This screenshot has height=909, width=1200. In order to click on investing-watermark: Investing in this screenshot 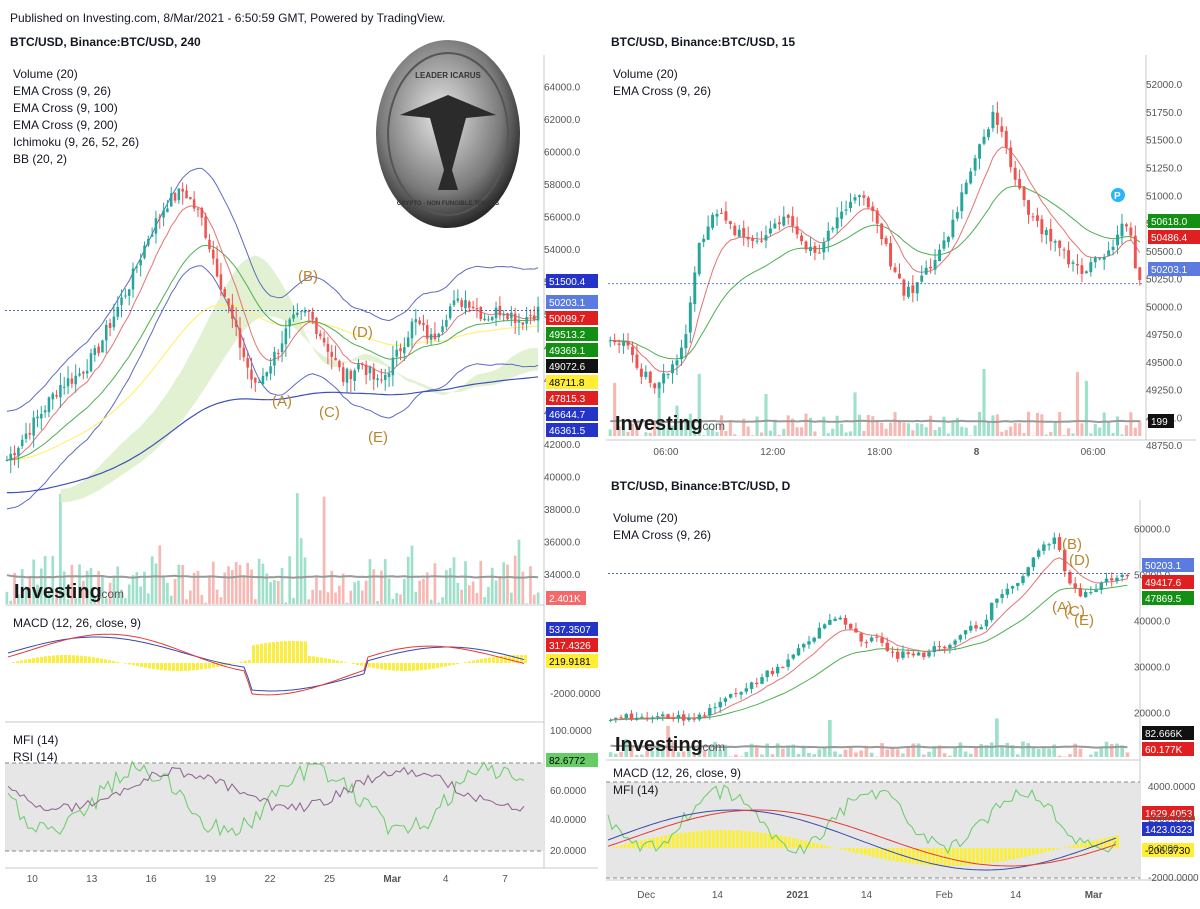, I will do `click(58, 592)`.